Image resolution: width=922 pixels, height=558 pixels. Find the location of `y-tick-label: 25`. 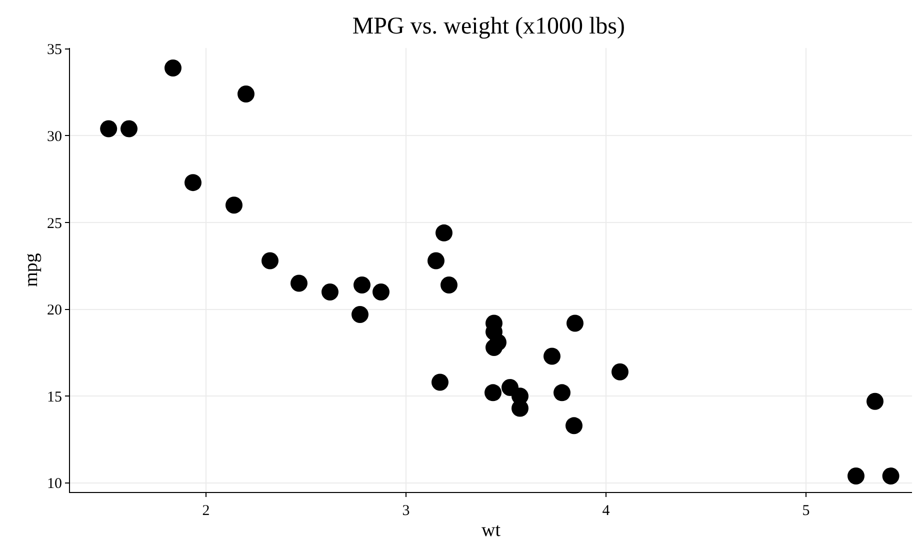

y-tick-label: 25 is located at coordinates (54, 224).